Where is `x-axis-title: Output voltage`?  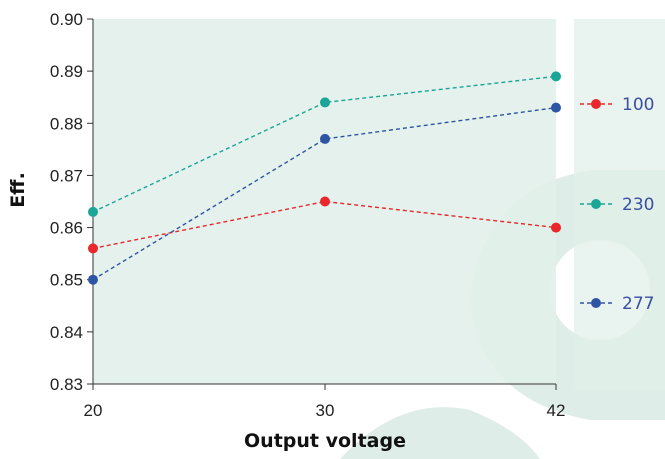 x-axis-title: Output voltage is located at coordinates (325, 441).